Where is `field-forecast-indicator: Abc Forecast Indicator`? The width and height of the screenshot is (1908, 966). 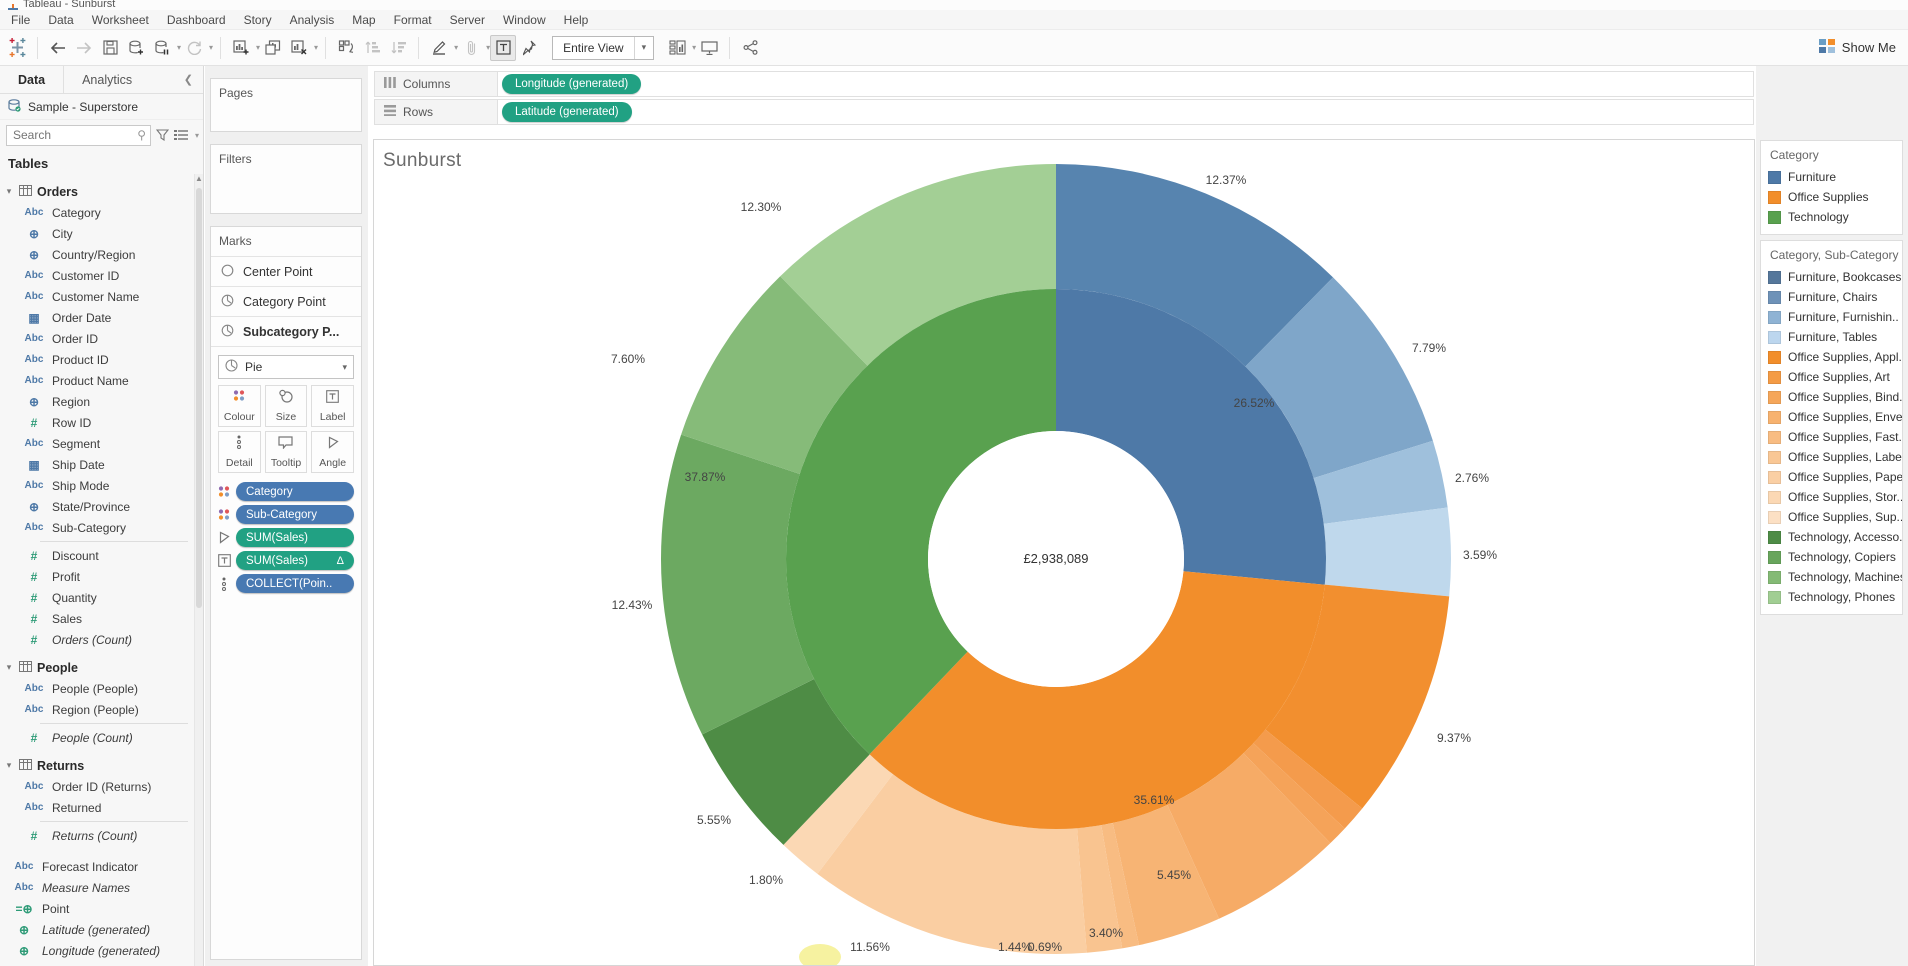 field-forecast-indicator: Abc Forecast Indicator is located at coordinates (97, 866).